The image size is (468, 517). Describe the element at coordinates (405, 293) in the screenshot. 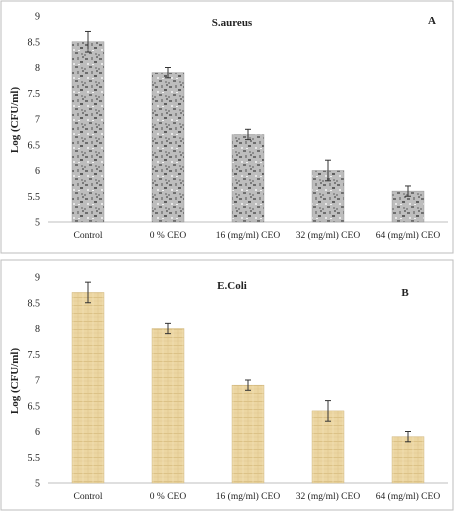

I see `panel-label: B` at that location.